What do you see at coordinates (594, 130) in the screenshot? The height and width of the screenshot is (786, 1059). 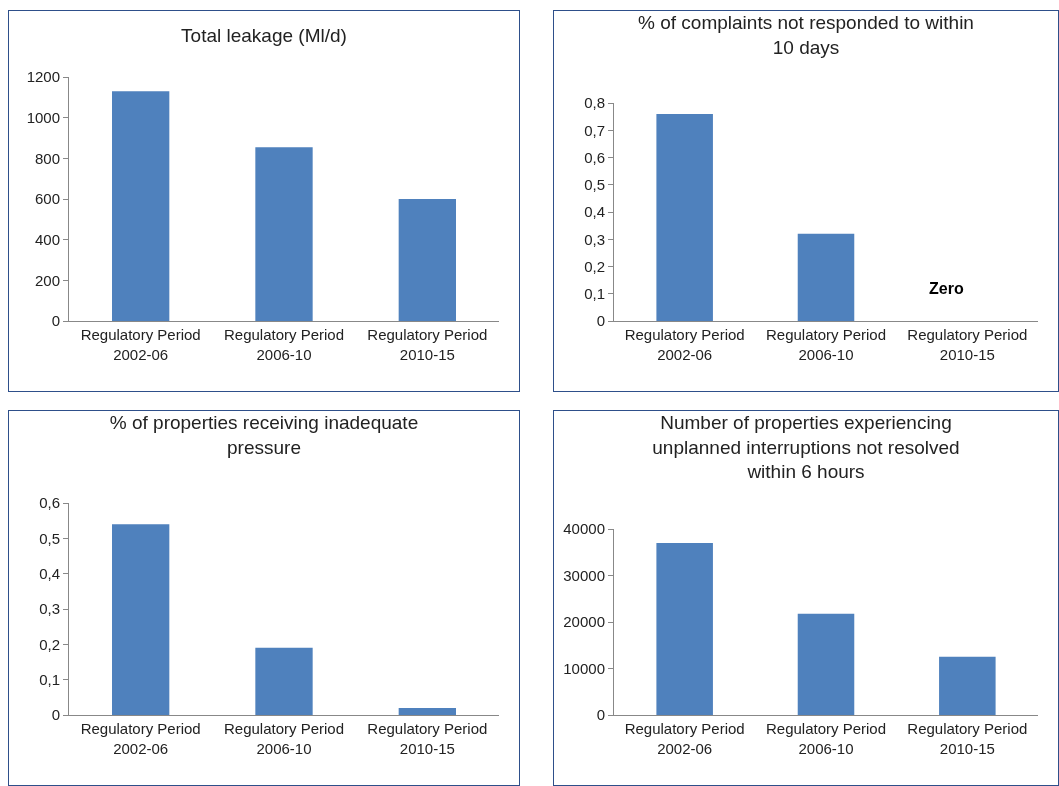 I see `y-tick-label: 0,7` at bounding box center [594, 130].